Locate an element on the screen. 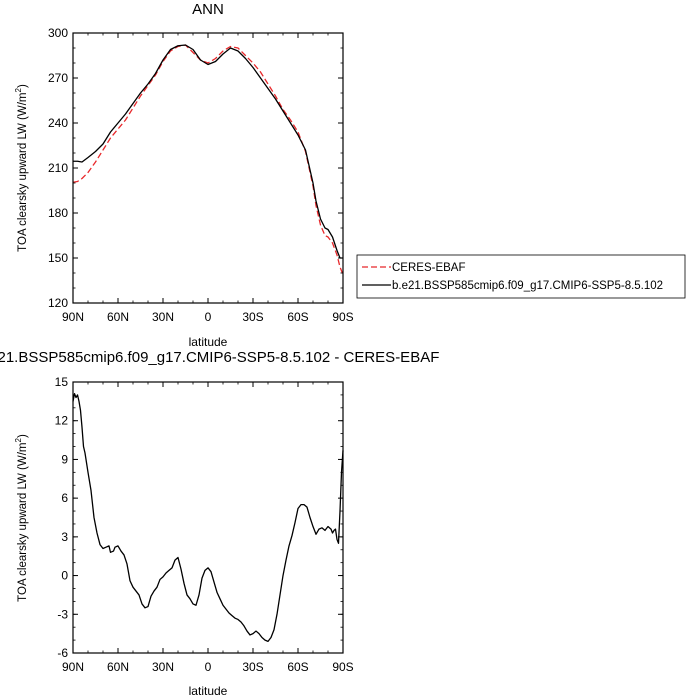 This screenshot has height=700, width=700. top-series-group is located at coordinates (208, 159).